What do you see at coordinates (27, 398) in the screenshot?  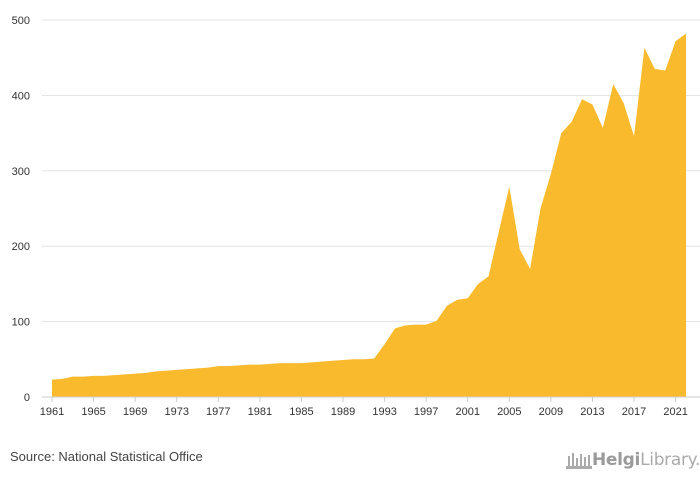 I see `y-tick-label: 0` at bounding box center [27, 398].